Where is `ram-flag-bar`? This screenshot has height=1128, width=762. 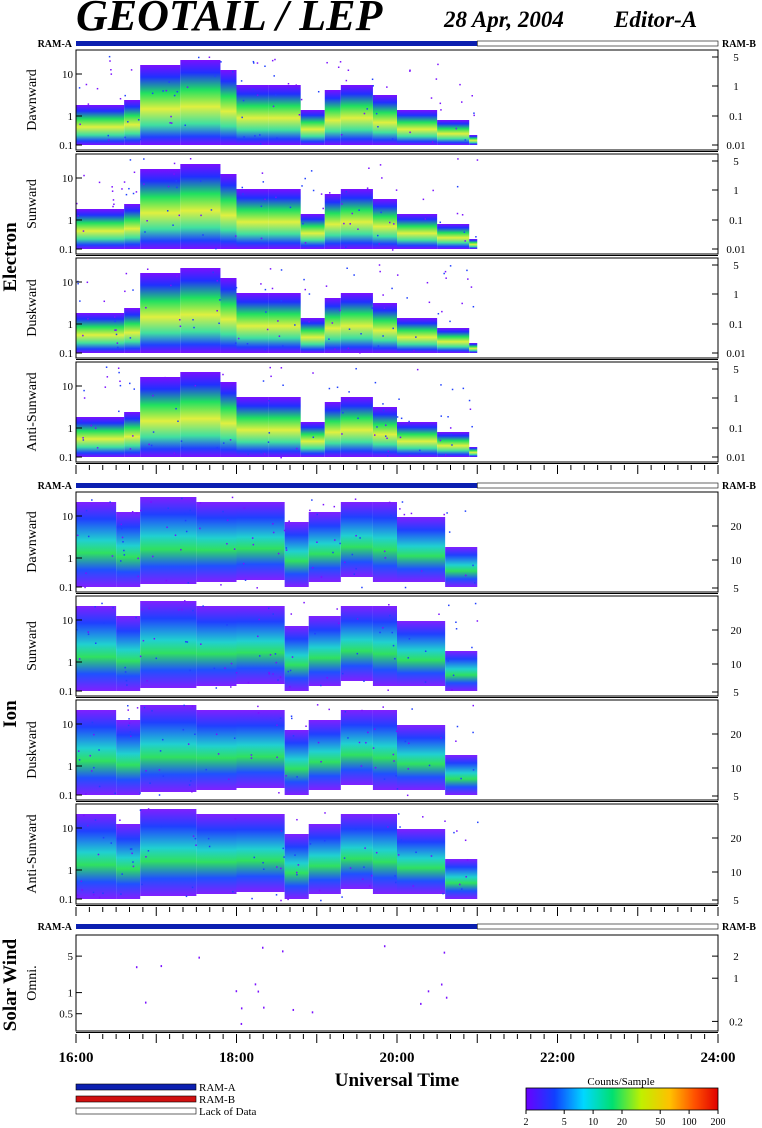 ram-flag-bar is located at coordinates (277, 926).